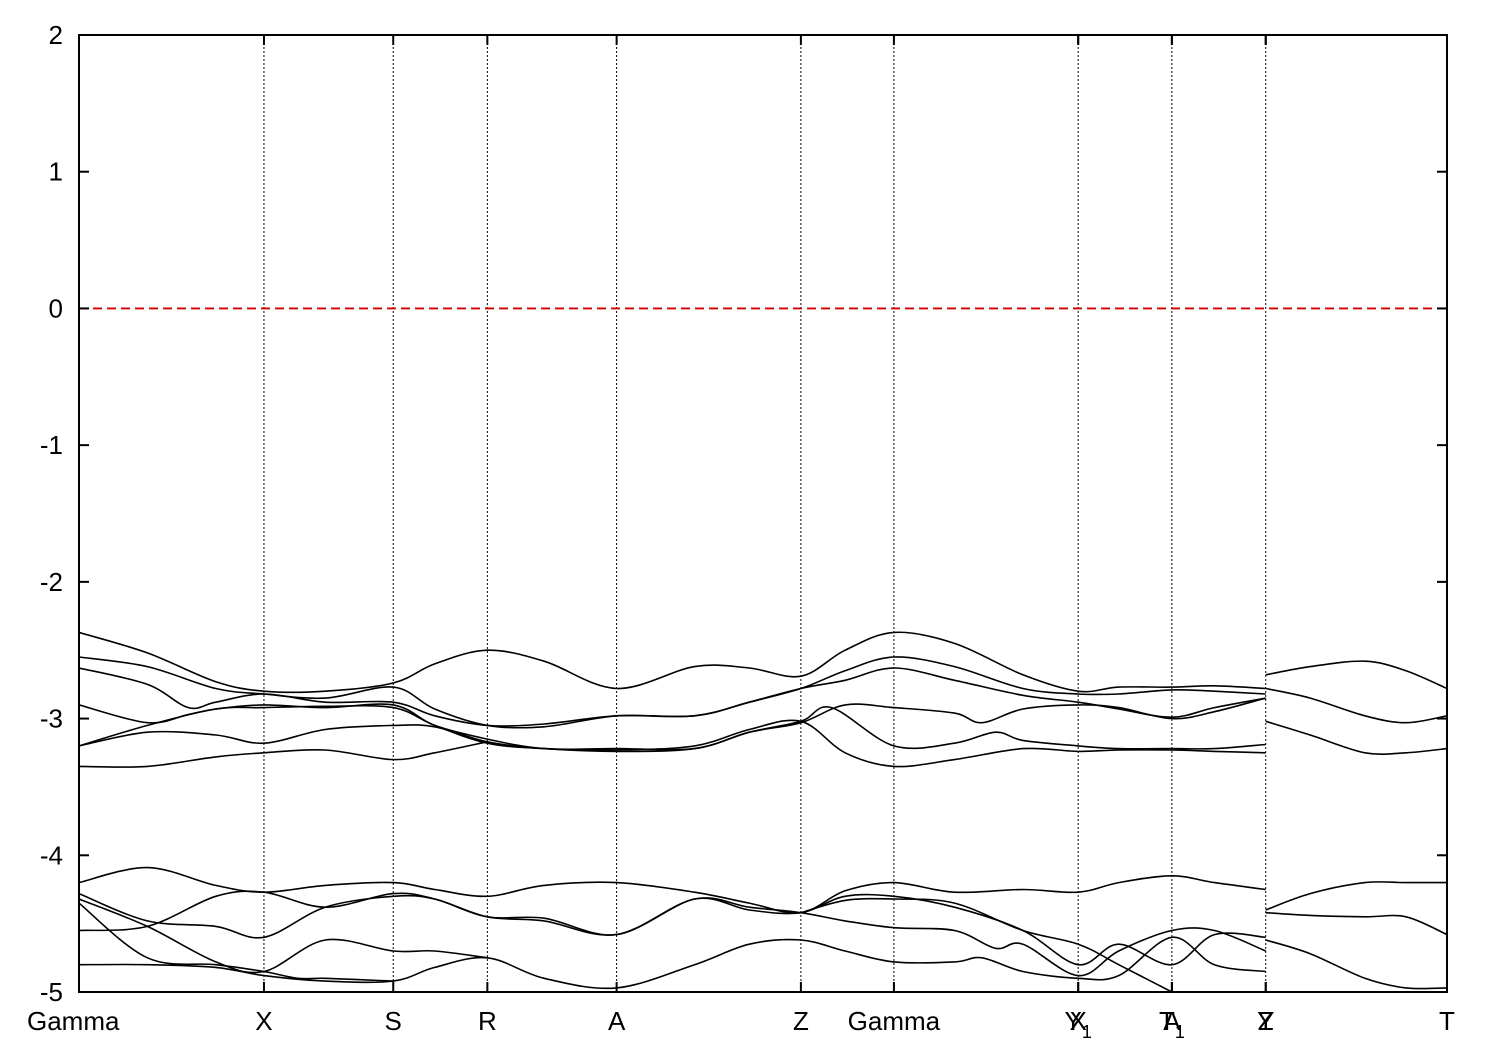 The width and height of the screenshot is (1500, 1050). Describe the element at coordinates (51, 855) in the screenshot. I see `y-tick-label: -4` at that location.